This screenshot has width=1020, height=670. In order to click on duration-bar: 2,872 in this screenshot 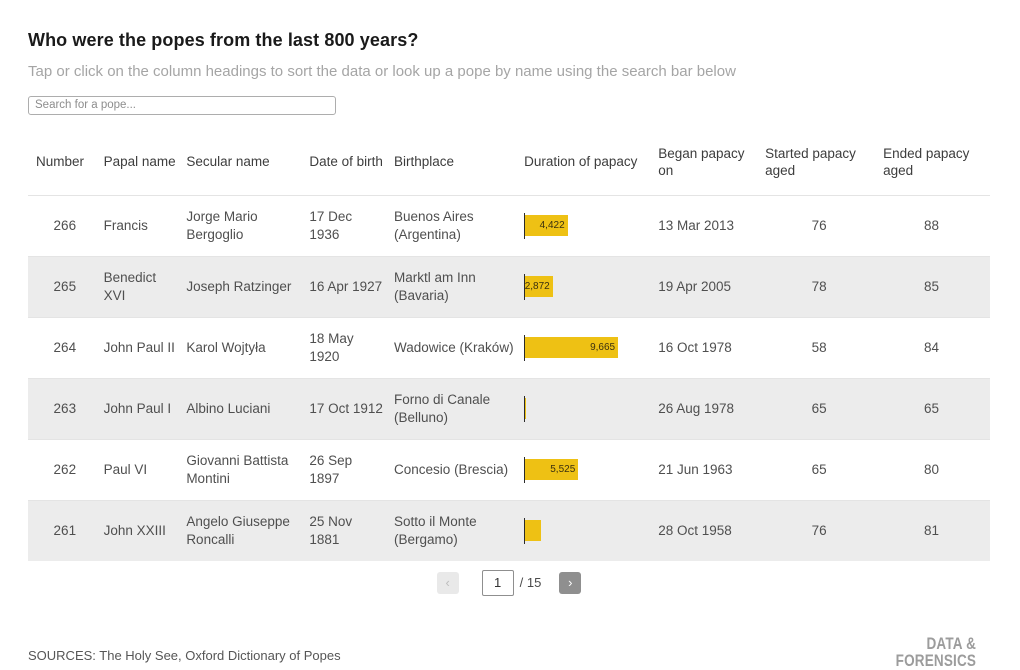, I will do `click(539, 286)`.